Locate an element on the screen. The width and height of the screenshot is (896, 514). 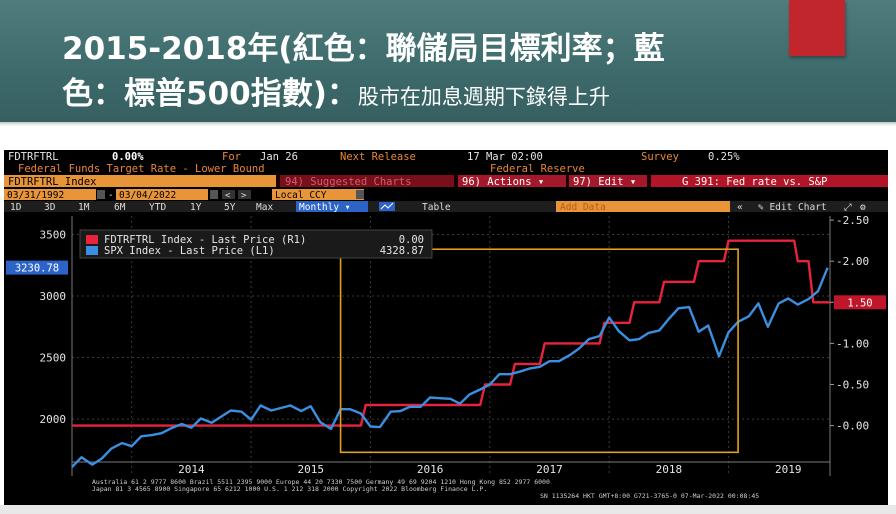
period-button-1y: 1Y is located at coordinates (196, 207).